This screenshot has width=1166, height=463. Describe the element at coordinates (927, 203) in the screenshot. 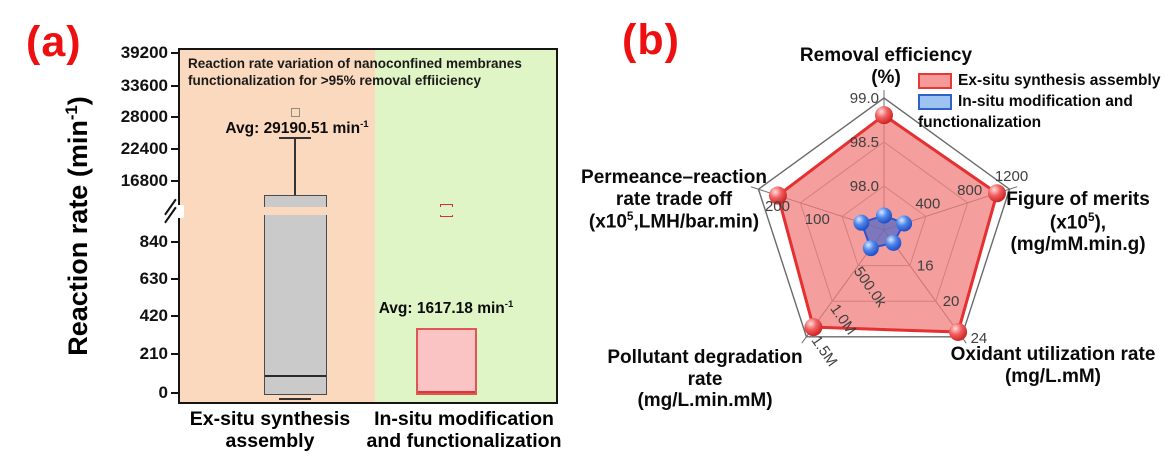

I see `radar-tick-label: 400` at that location.